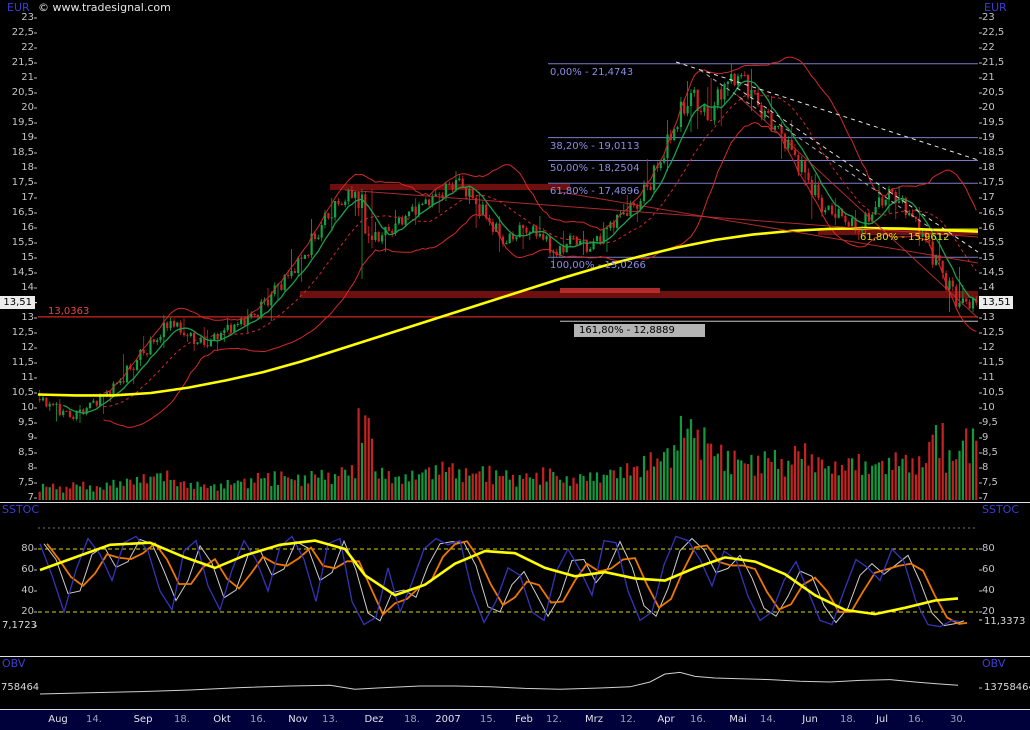 The height and width of the screenshot is (730, 1030). I want to click on time-axis-label: Sep, so click(143, 719).